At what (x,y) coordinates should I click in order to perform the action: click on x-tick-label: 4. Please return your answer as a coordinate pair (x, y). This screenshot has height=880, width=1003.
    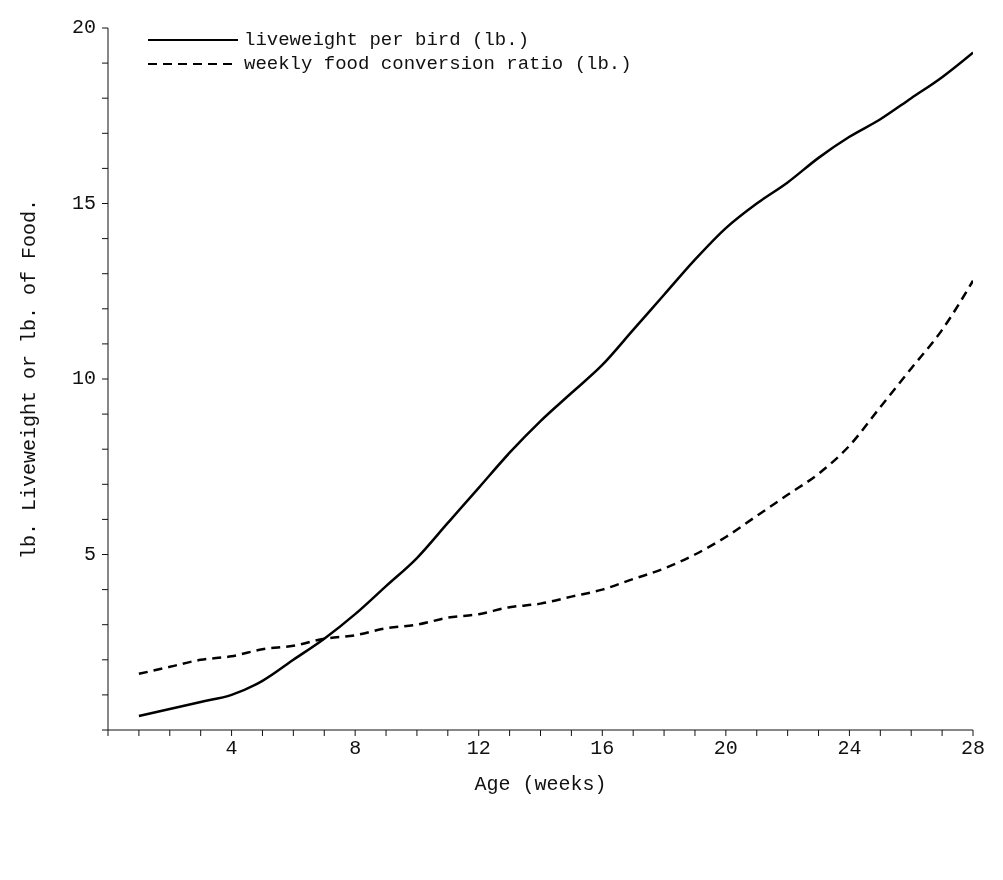
    Looking at the image, I should click on (231, 748).